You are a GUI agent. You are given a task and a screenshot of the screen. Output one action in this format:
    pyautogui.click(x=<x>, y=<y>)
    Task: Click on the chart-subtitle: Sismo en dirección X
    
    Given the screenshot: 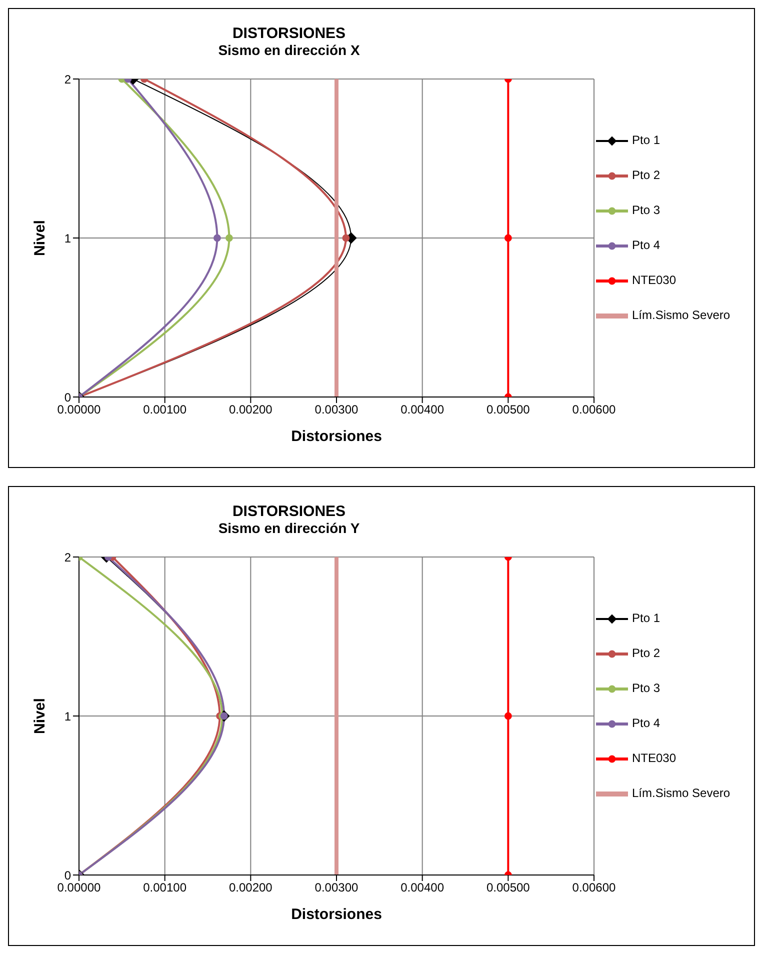 What is the action you would take?
    pyautogui.click(x=289, y=50)
    